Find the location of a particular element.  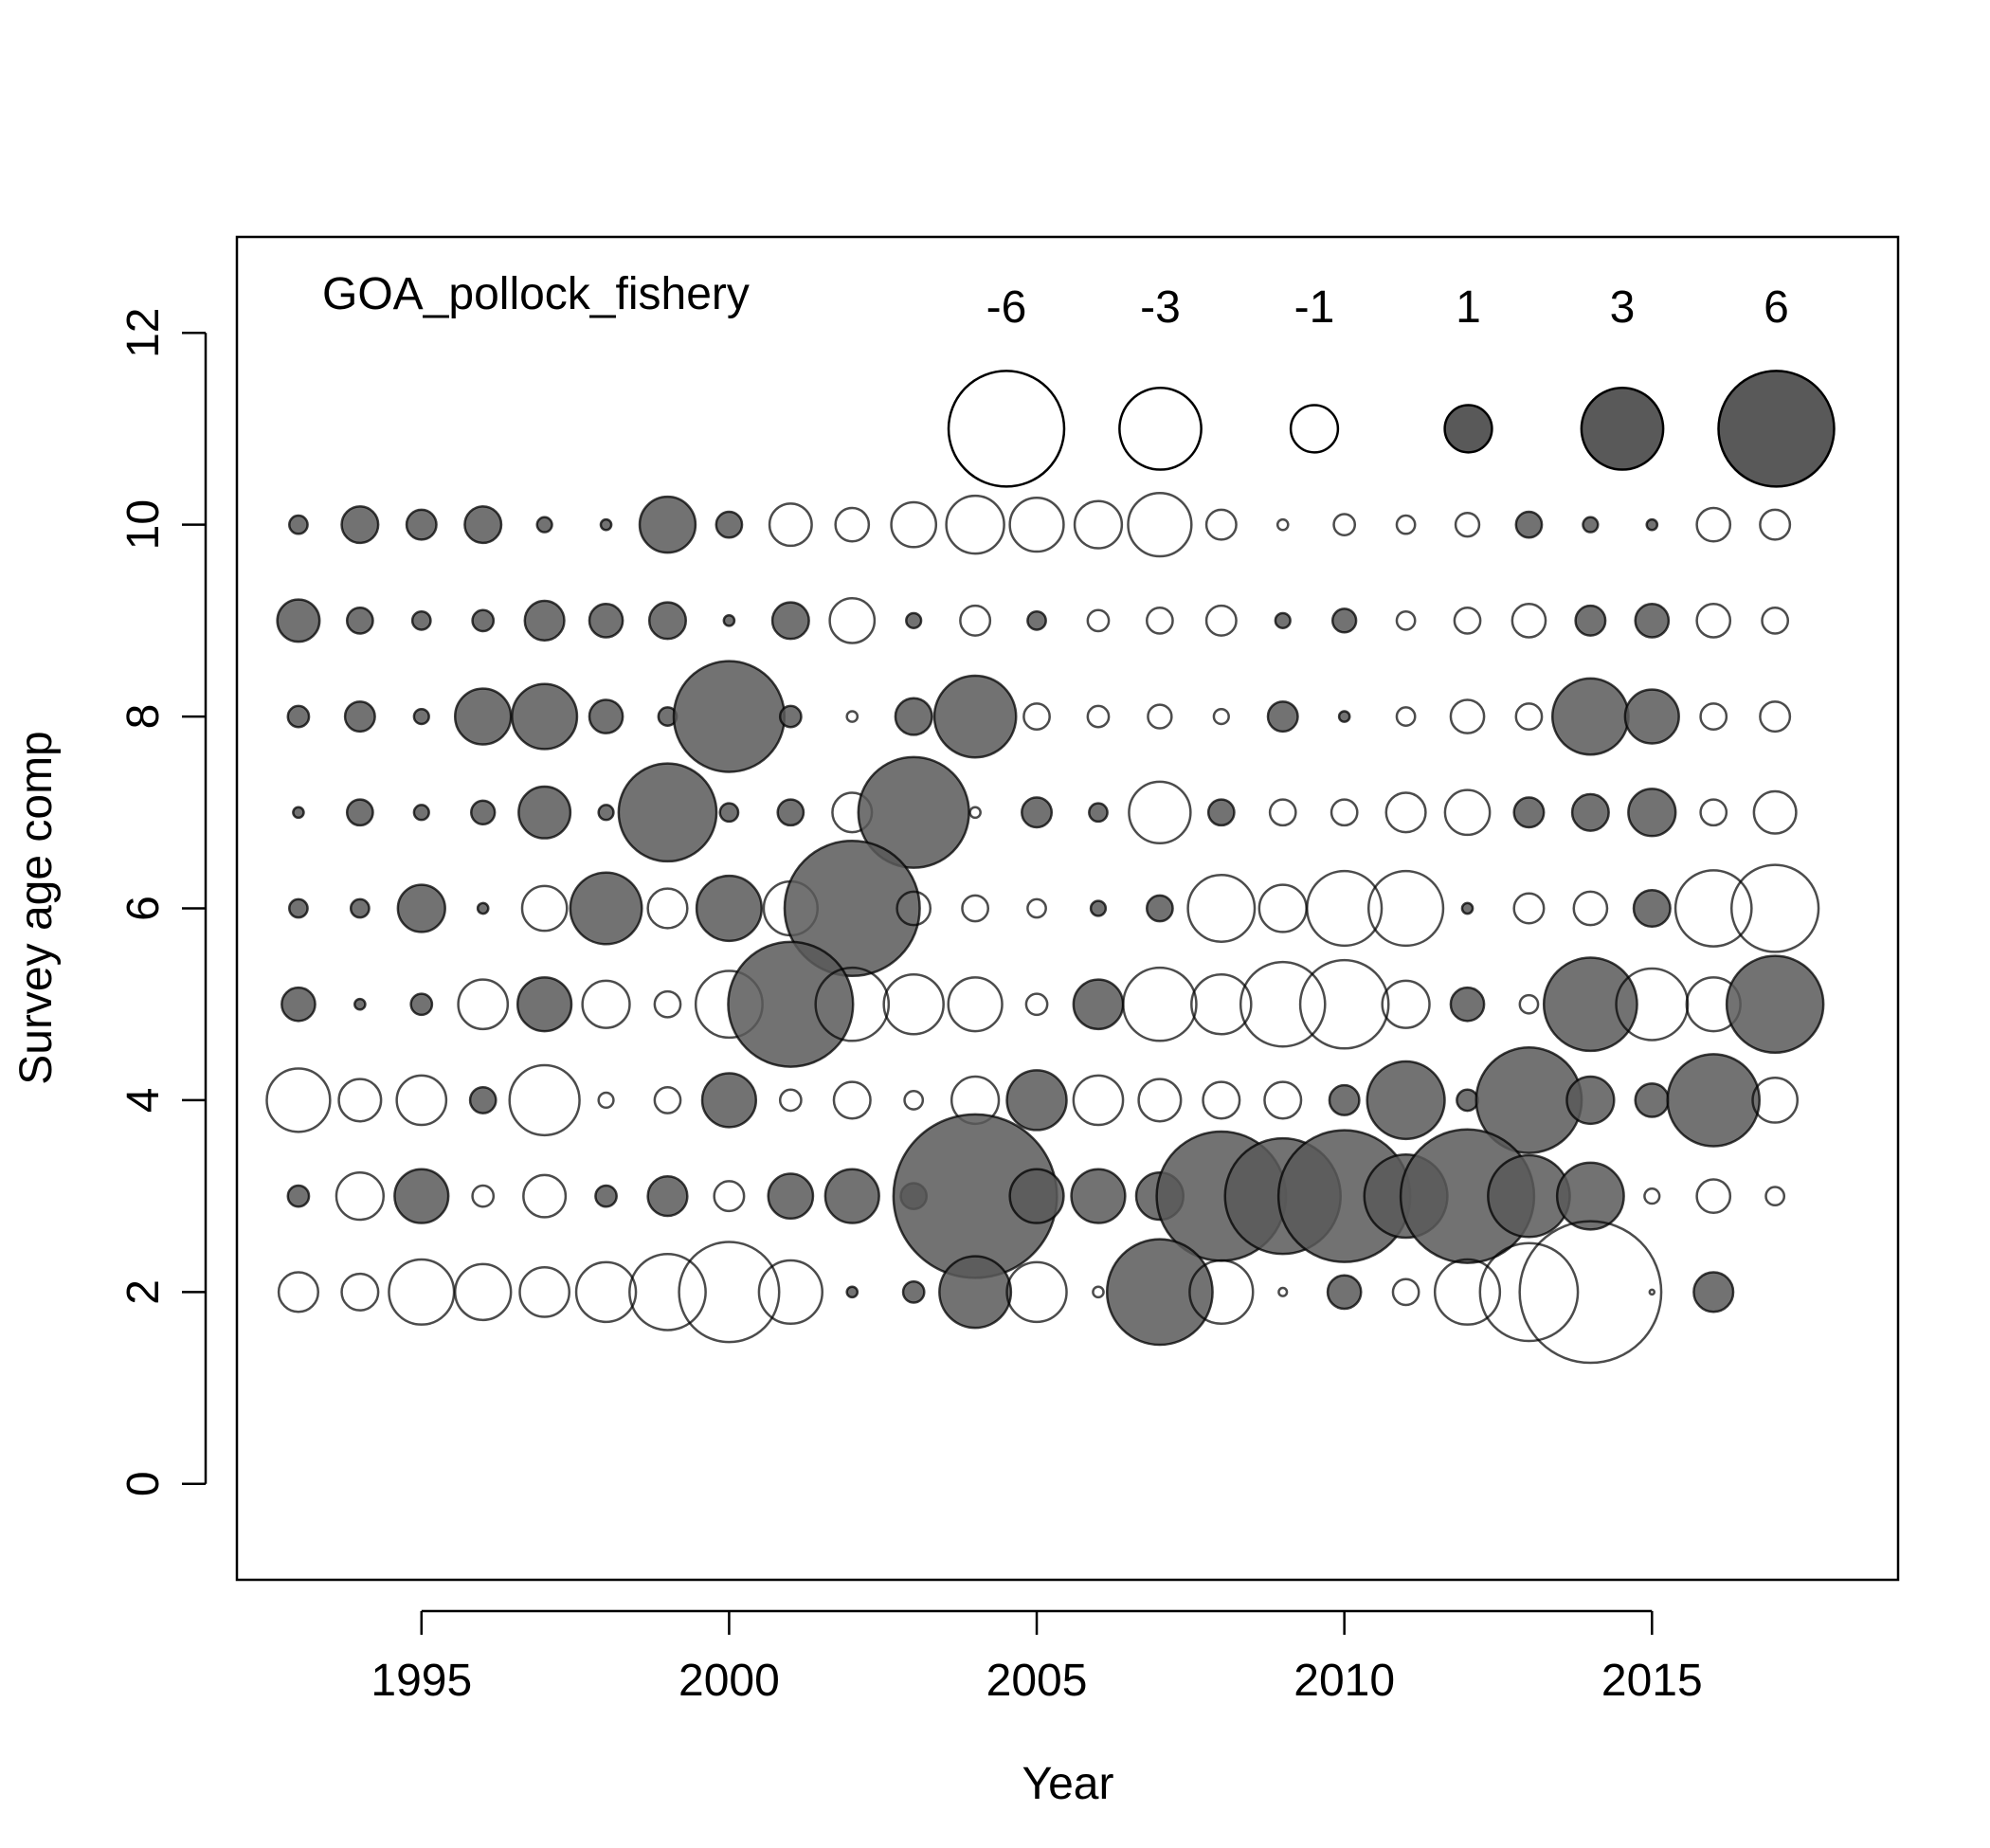

bubble-age6-2017 is located at coordinates (1774, 908).